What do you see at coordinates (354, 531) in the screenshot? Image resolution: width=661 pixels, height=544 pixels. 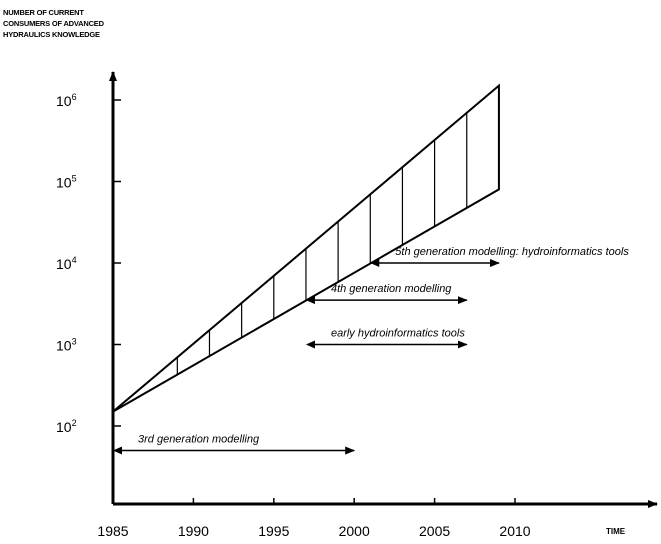 I see `x-tick-label: 2000` at bounding box center [354, 531].